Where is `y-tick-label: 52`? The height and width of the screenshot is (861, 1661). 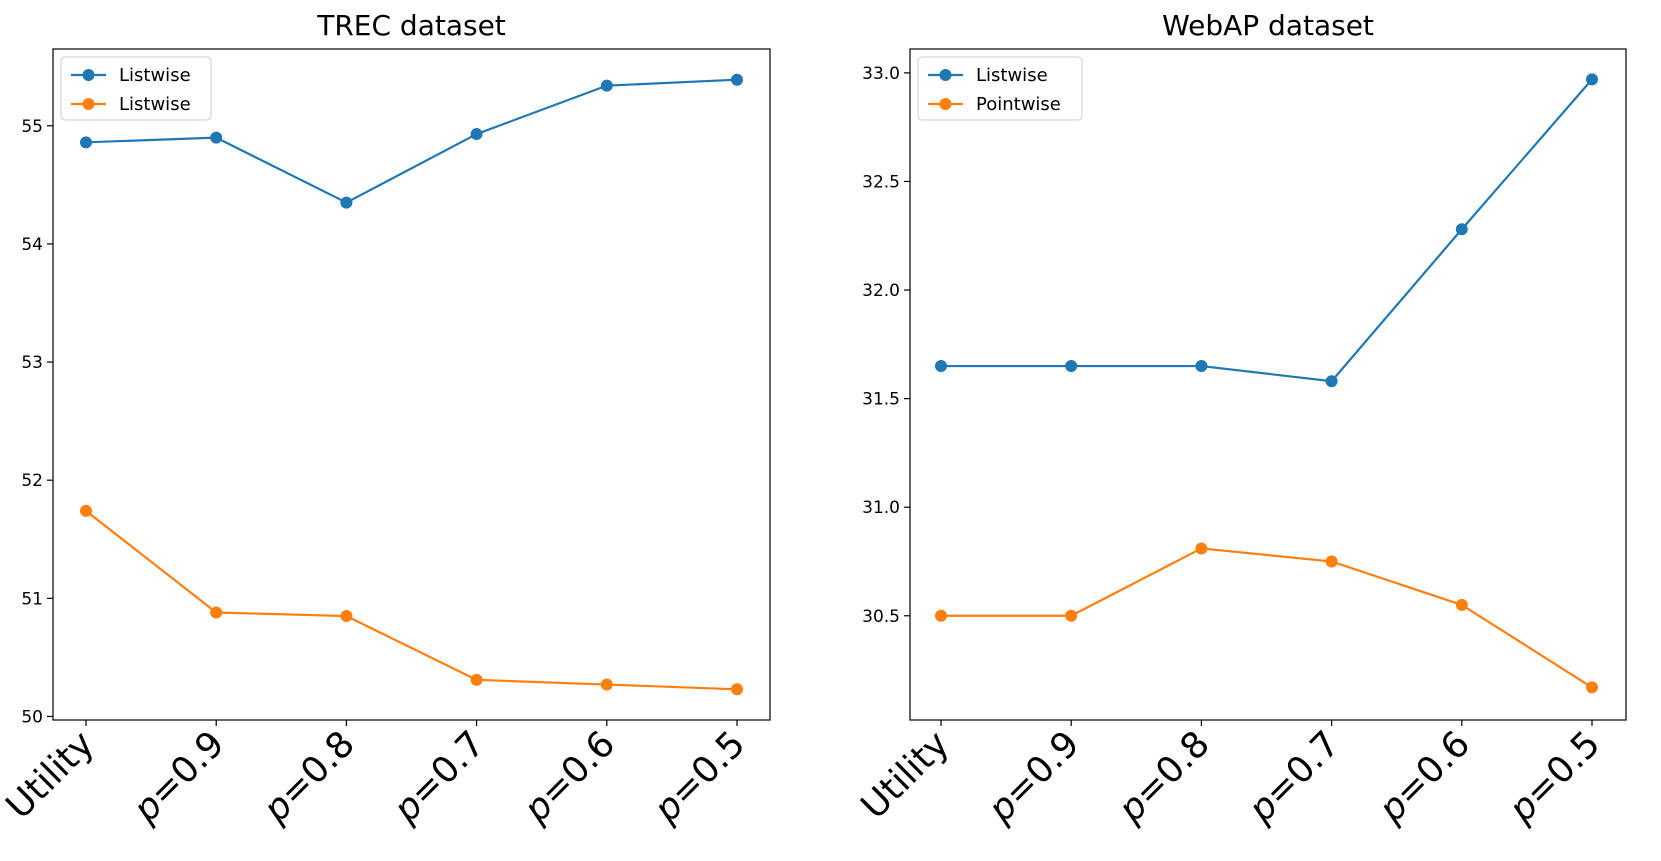 y-tick-label: 52 is located at coordinates (32, 481).